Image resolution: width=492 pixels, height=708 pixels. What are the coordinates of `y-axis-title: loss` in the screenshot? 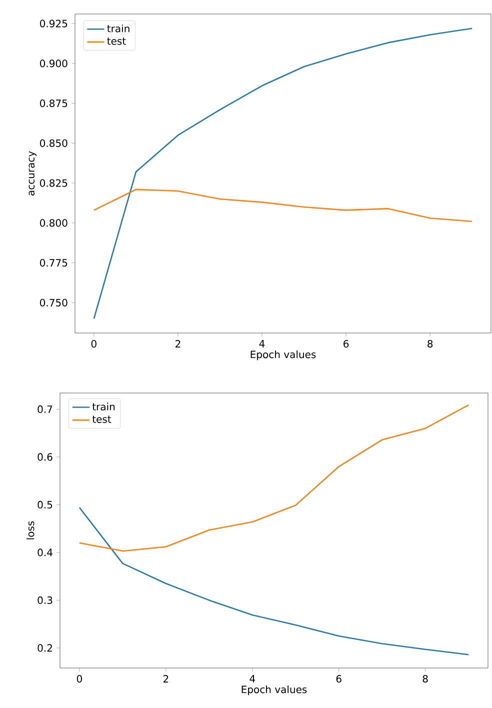 It's located at (30, 530).